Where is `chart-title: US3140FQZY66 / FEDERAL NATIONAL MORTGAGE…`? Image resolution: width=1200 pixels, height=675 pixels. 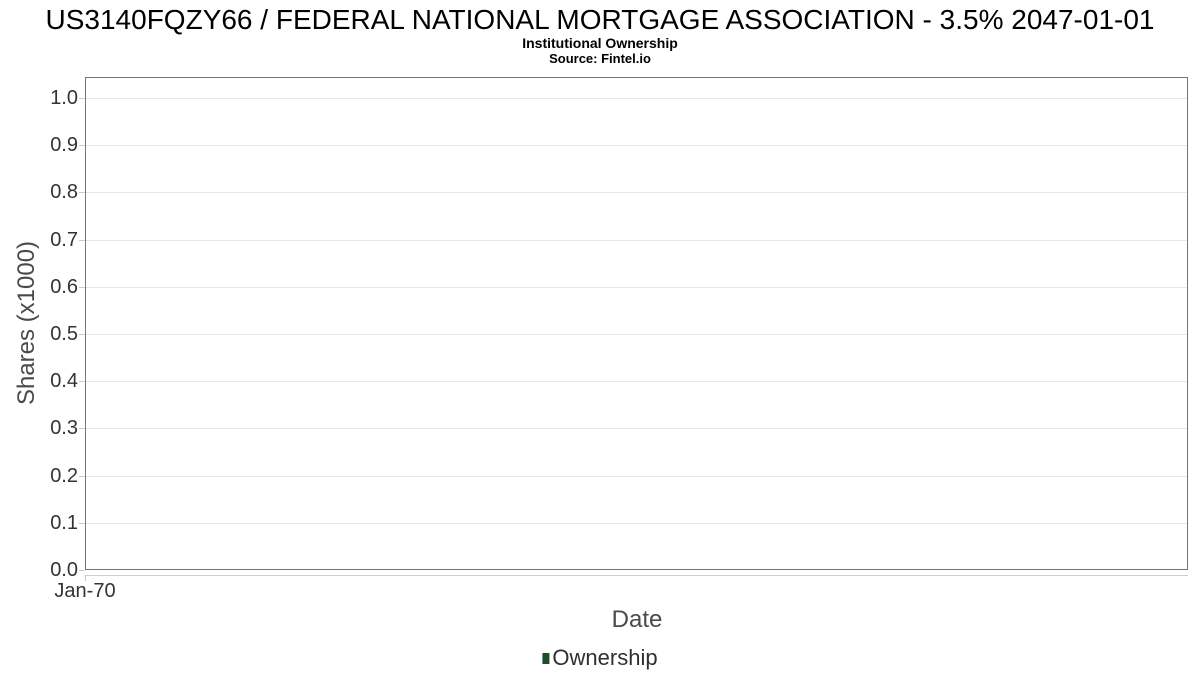 chart-title: US3140FQZY66 / FEDERAL NATIONAL MORTGAGE… is located at coordinates (600, 19).